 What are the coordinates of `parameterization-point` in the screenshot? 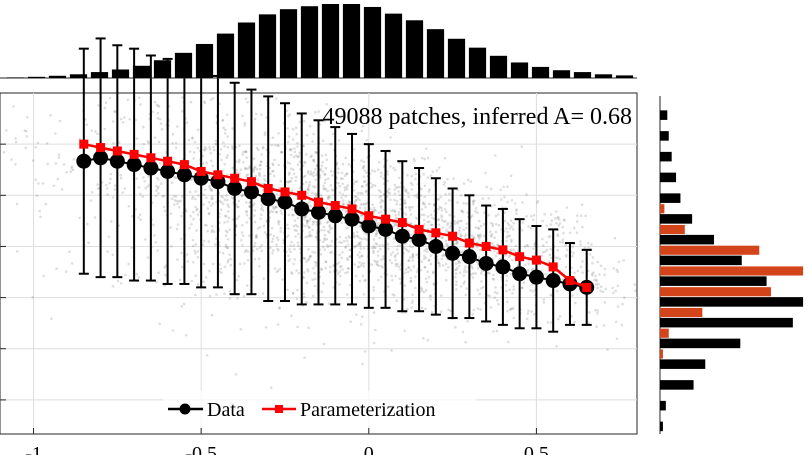 It's located at (151, 158).